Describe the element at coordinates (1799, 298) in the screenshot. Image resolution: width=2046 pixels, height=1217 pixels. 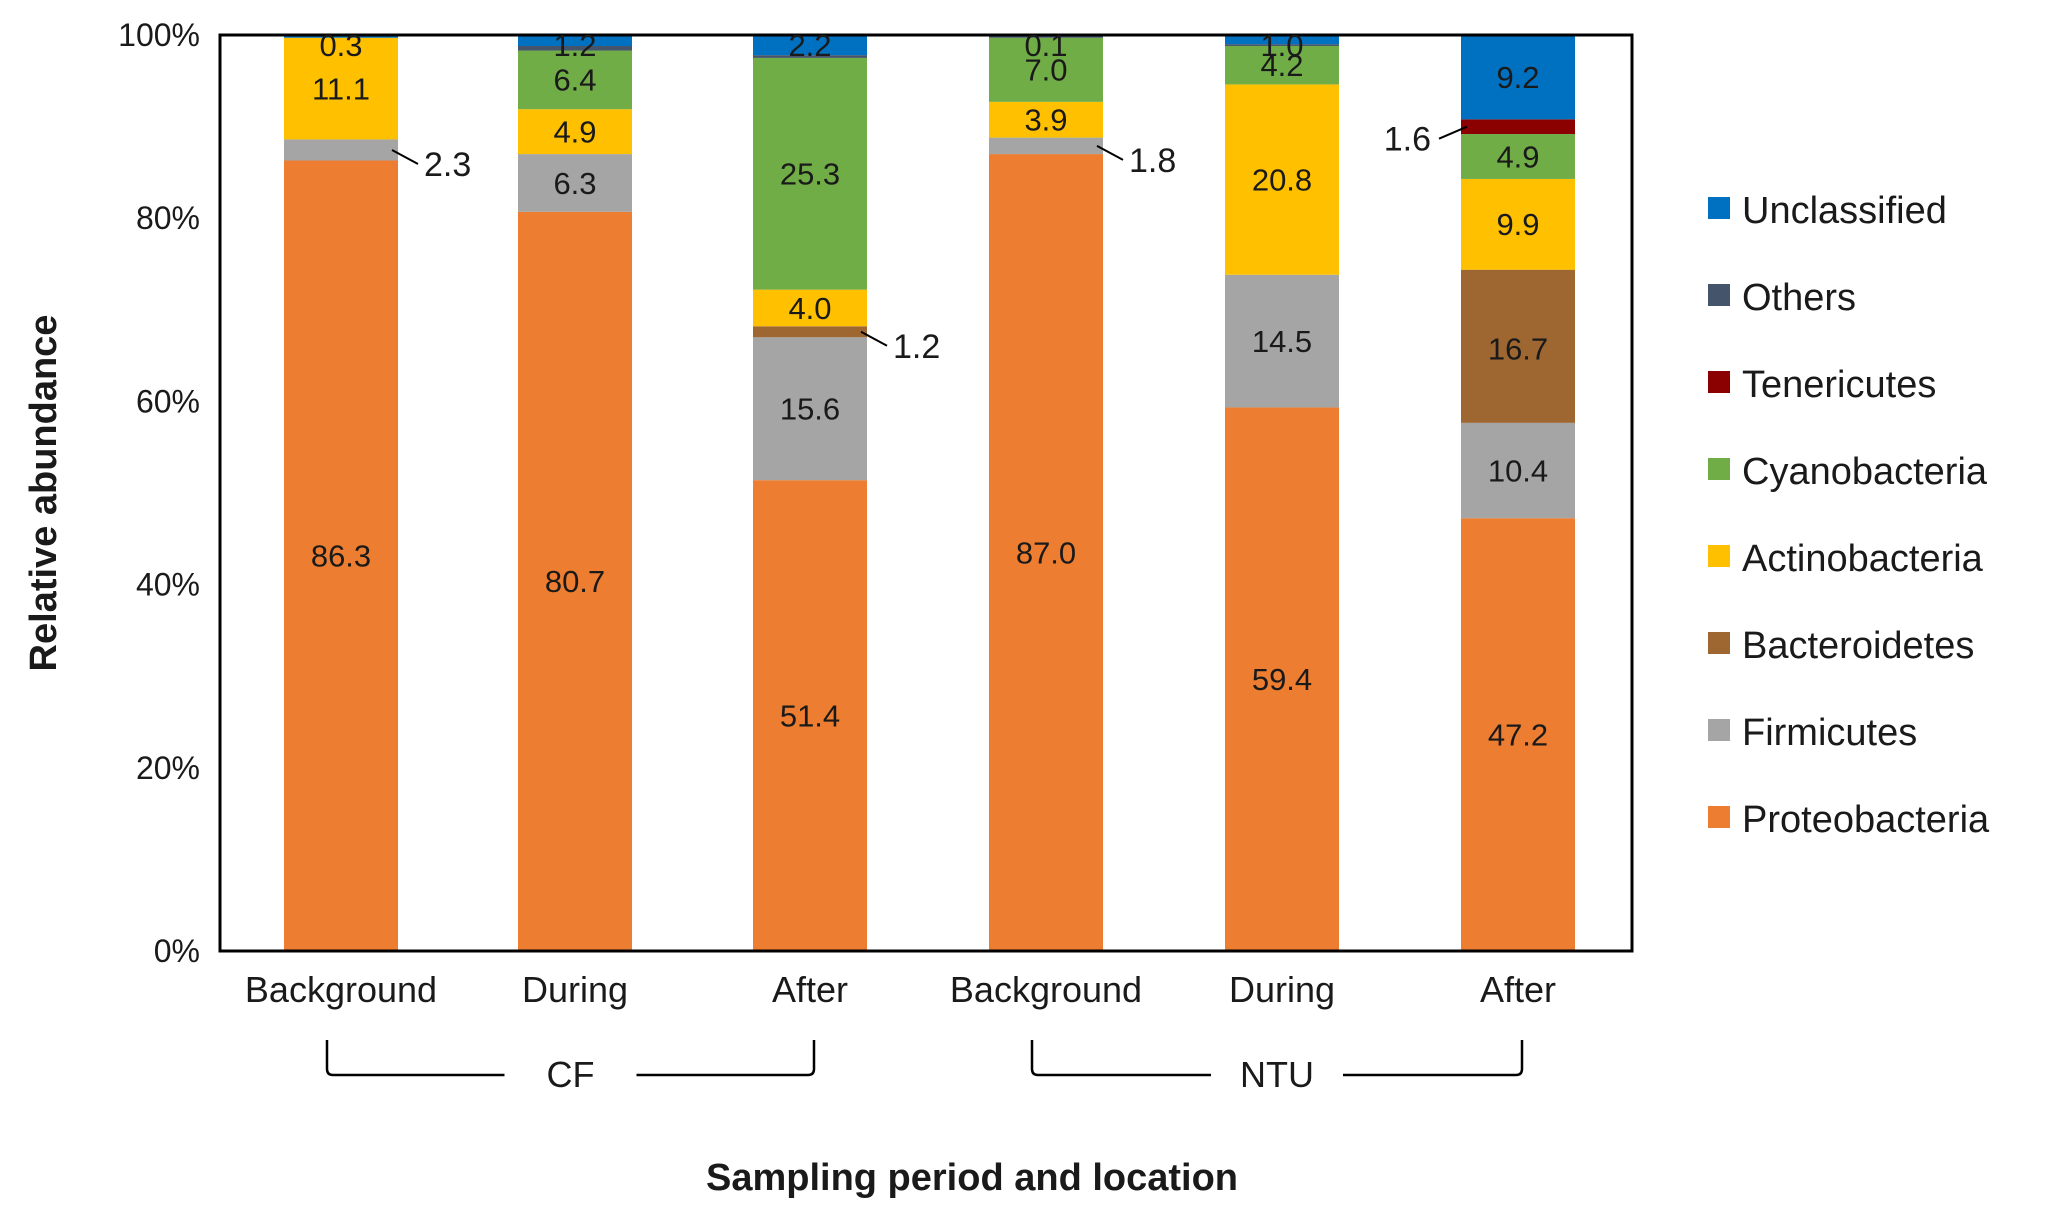
I see `legend-label: Others` at that location.